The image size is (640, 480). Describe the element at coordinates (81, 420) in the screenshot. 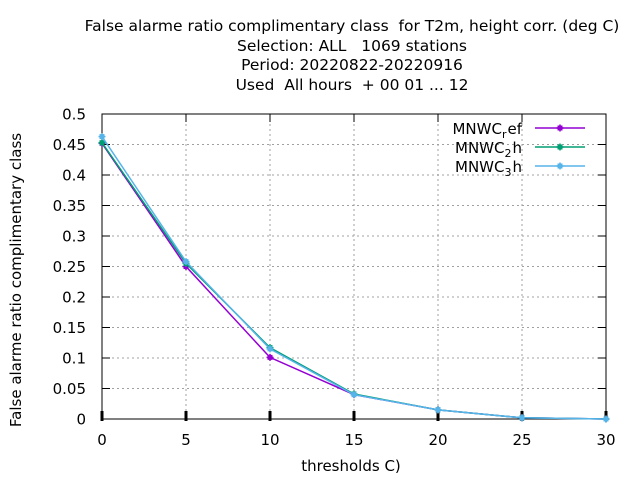

I see `y-tick-label: 0` at that location.